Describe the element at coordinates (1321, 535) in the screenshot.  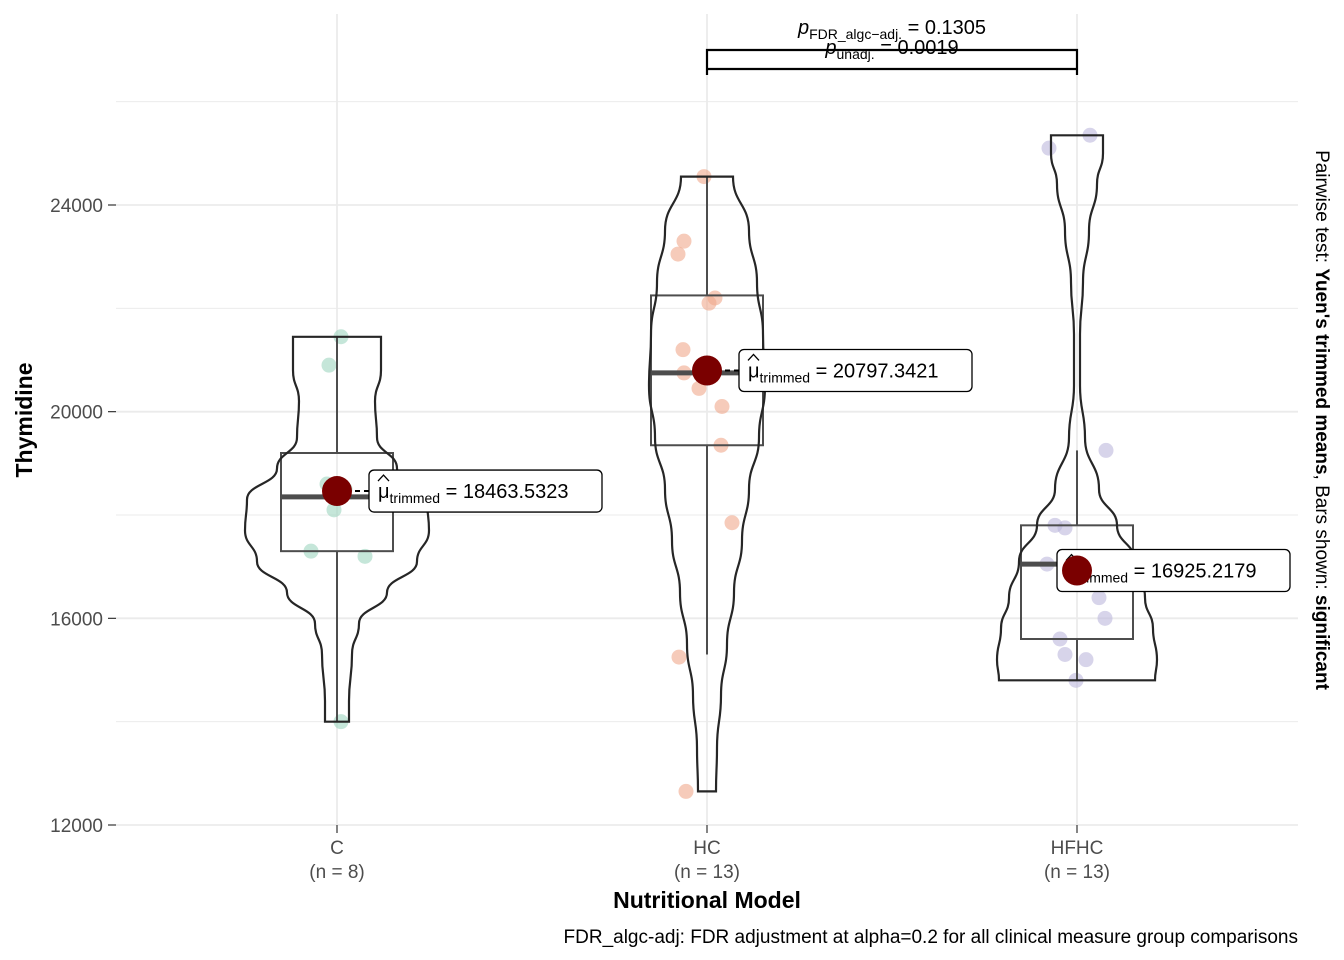
I see `side-note-middle: , Bars shown:` at that location.